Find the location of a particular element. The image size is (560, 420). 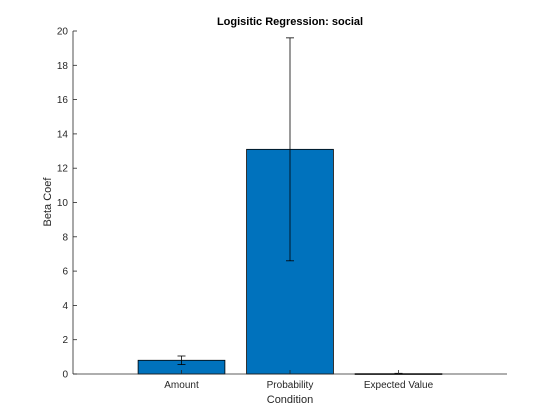

y-tick-label: 18 is located at coordinates (63, 66).